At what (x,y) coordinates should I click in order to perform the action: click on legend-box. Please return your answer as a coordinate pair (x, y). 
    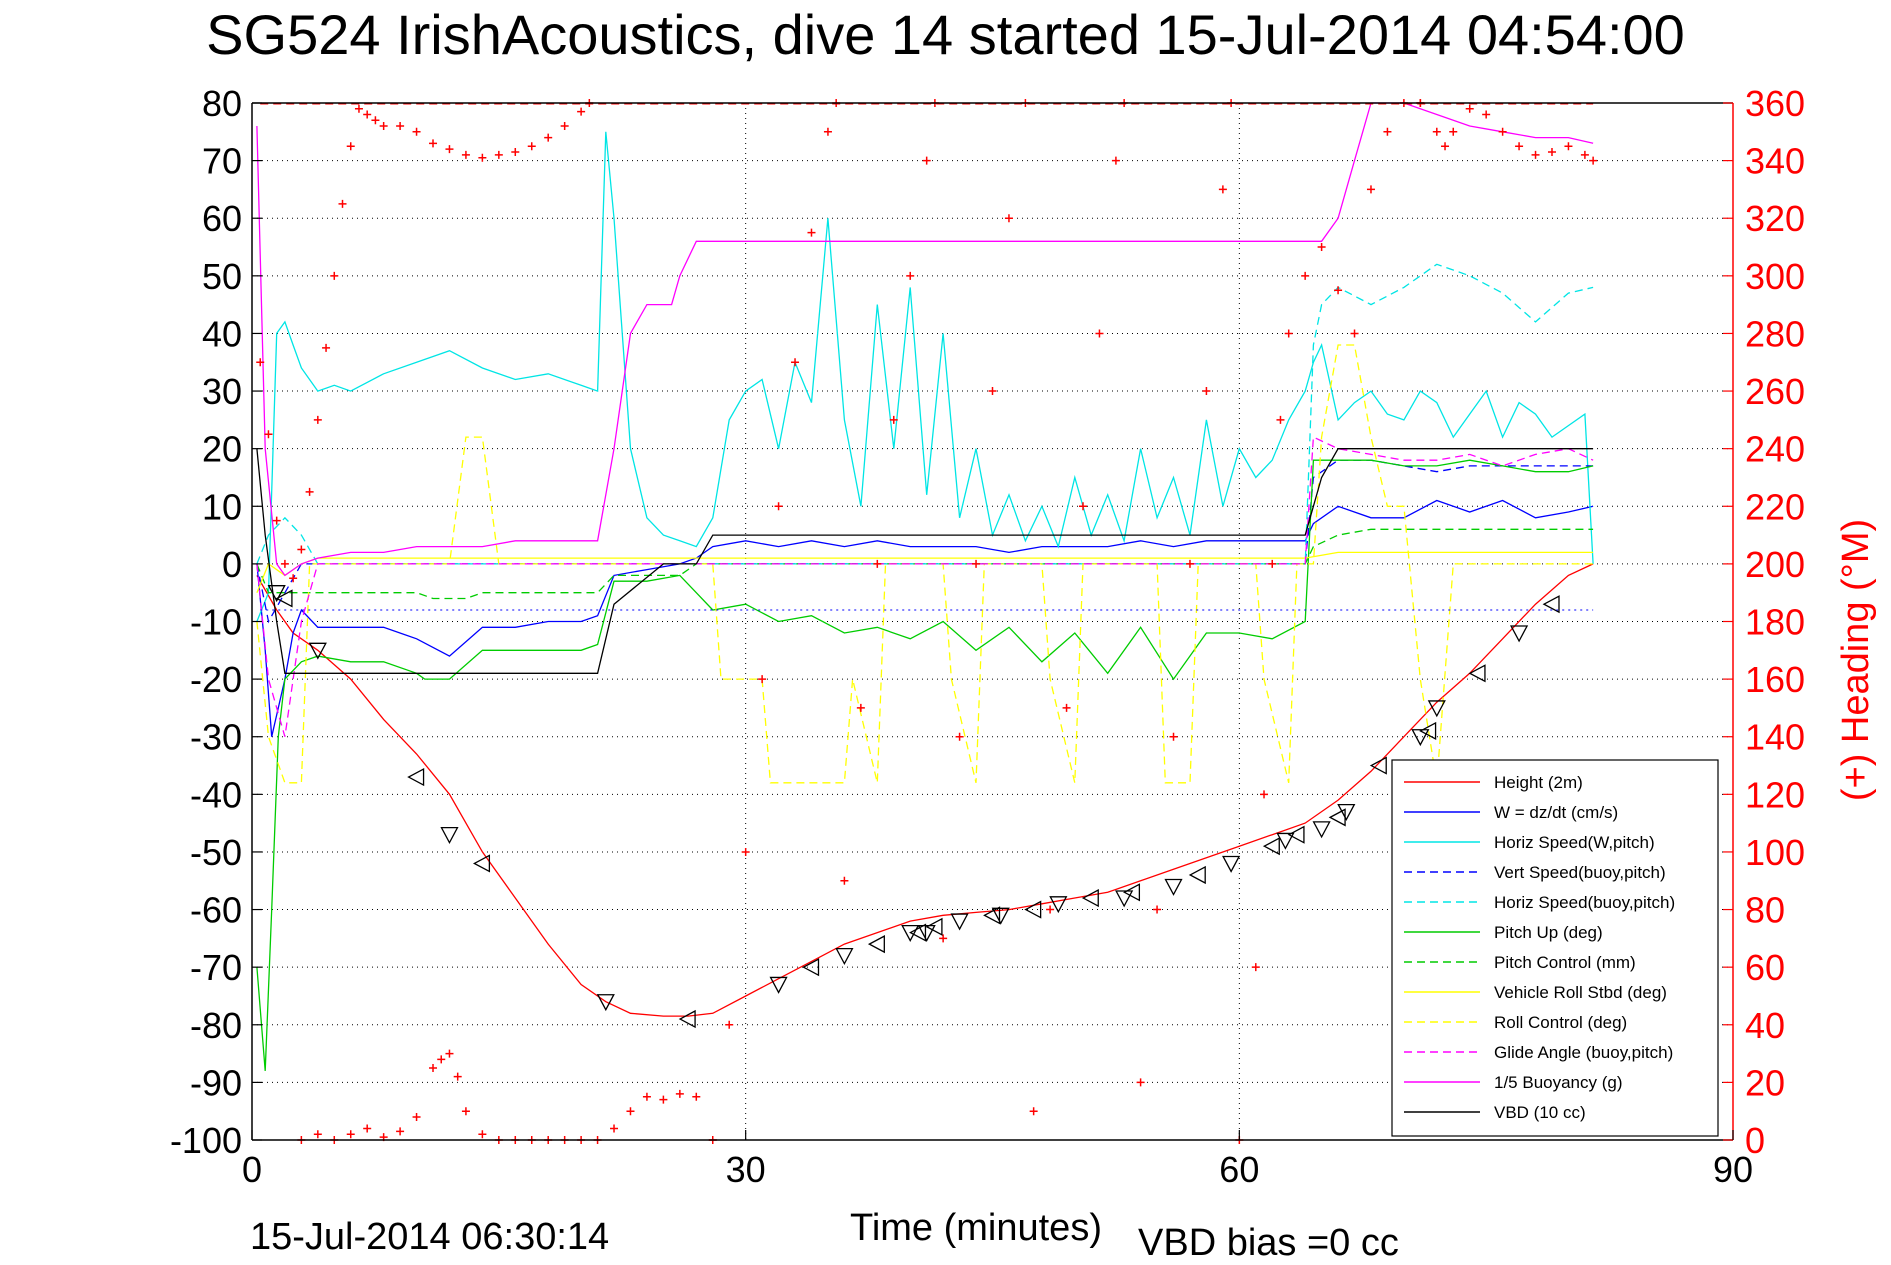
    Looking at the image, I should click on (1555, 948).